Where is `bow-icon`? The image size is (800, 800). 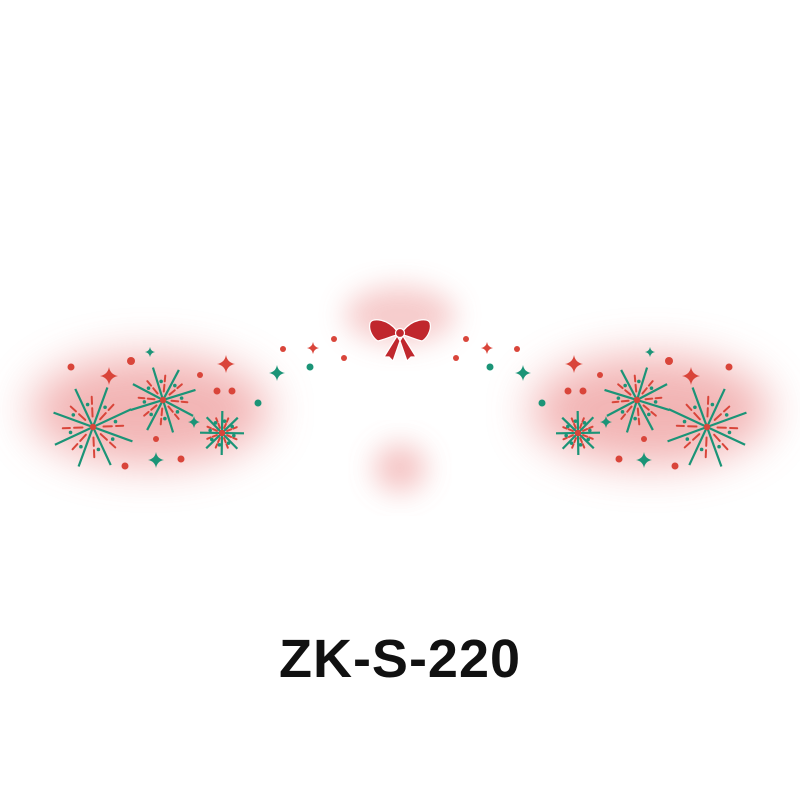
bow-icon is located at coordinates (400, 341).